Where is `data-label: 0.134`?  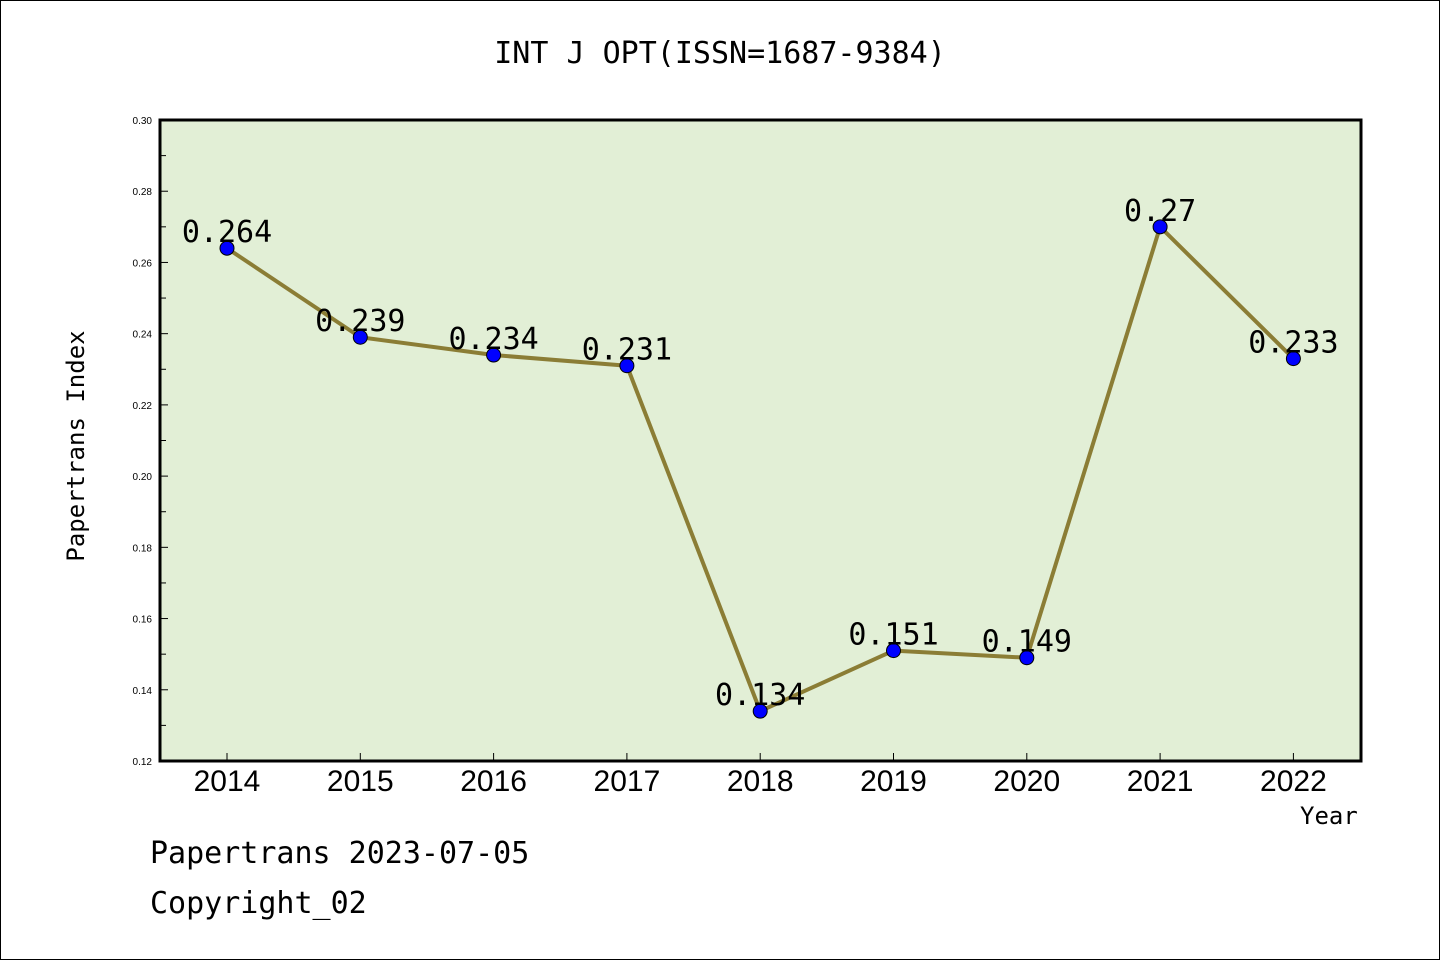 data-label: 0.134 is located at coordinates (760, 695).